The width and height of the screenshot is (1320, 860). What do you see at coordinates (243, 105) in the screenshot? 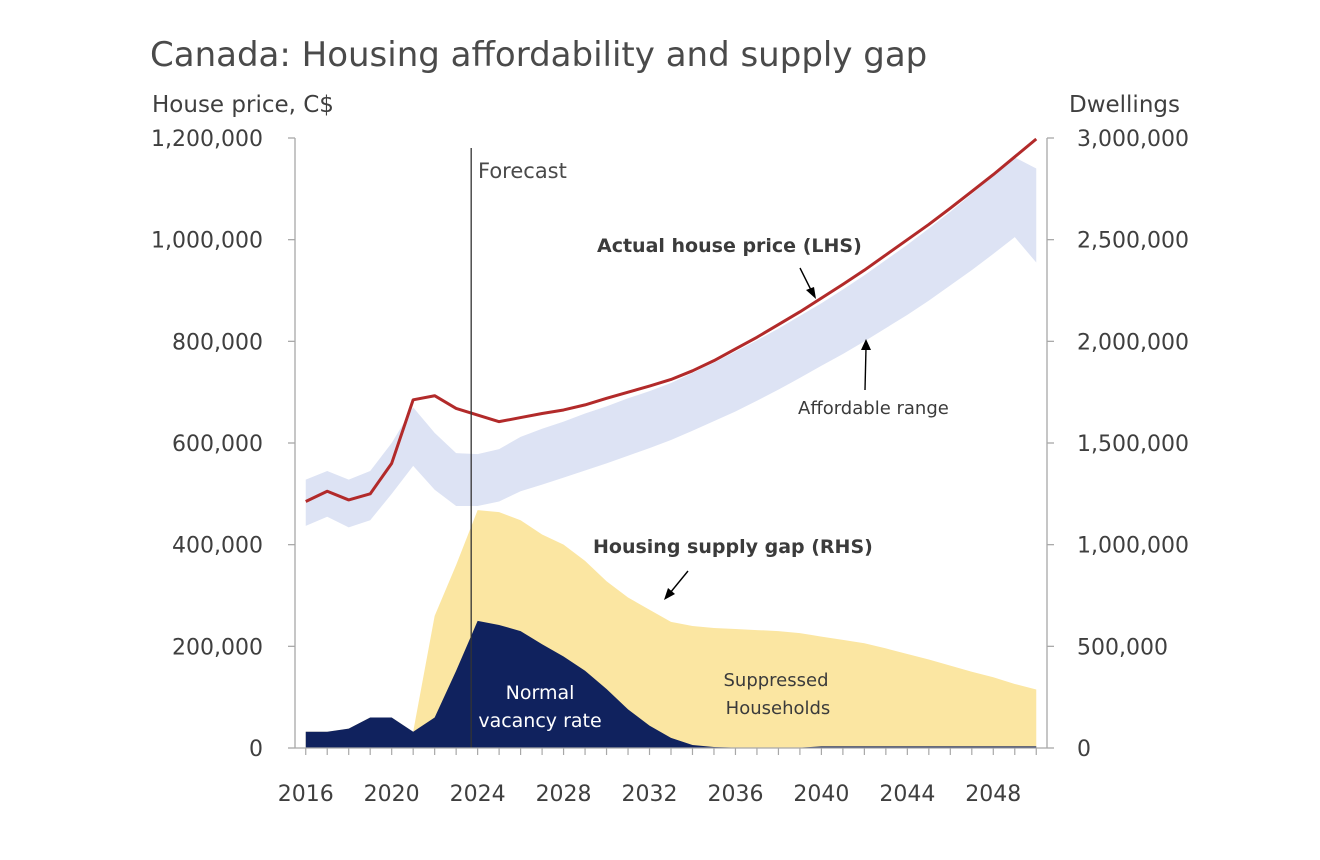
I see `left-axis-title: House price, C$` at bounding box center [243, 105].